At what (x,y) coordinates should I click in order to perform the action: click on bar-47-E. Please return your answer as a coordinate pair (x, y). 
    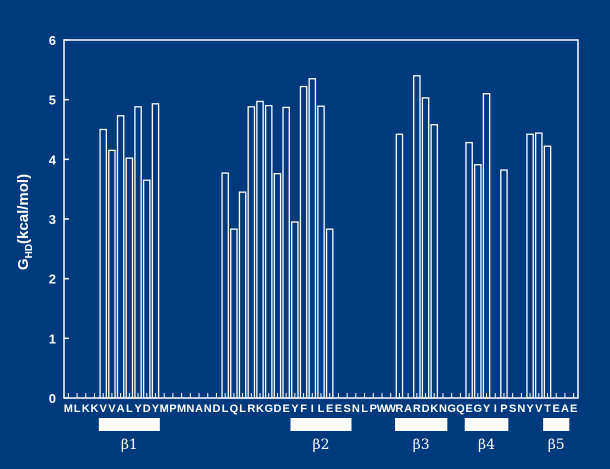
    Looking at the image, I should click on (469, 270).